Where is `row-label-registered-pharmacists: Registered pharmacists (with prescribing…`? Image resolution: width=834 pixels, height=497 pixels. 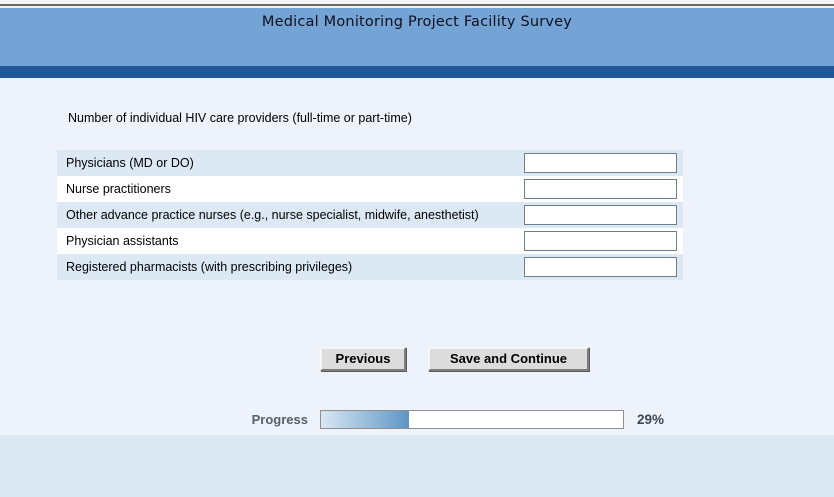
row-label-registered-pharmacists: Registered pharmacists (with prescribing… is located at coordinates (209, 267).